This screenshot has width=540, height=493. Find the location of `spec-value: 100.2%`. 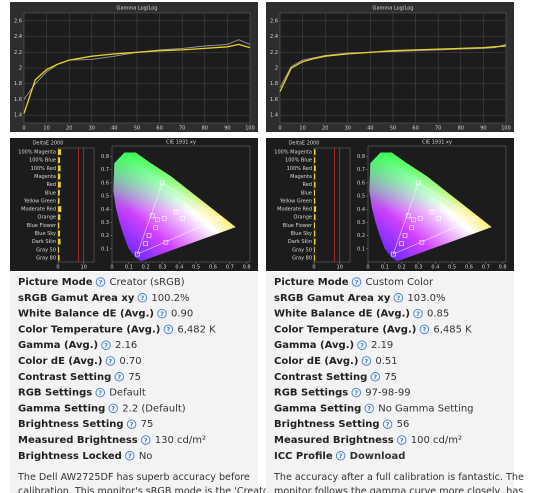

spec-value: 100.2% is located at coordinates (170, 298).